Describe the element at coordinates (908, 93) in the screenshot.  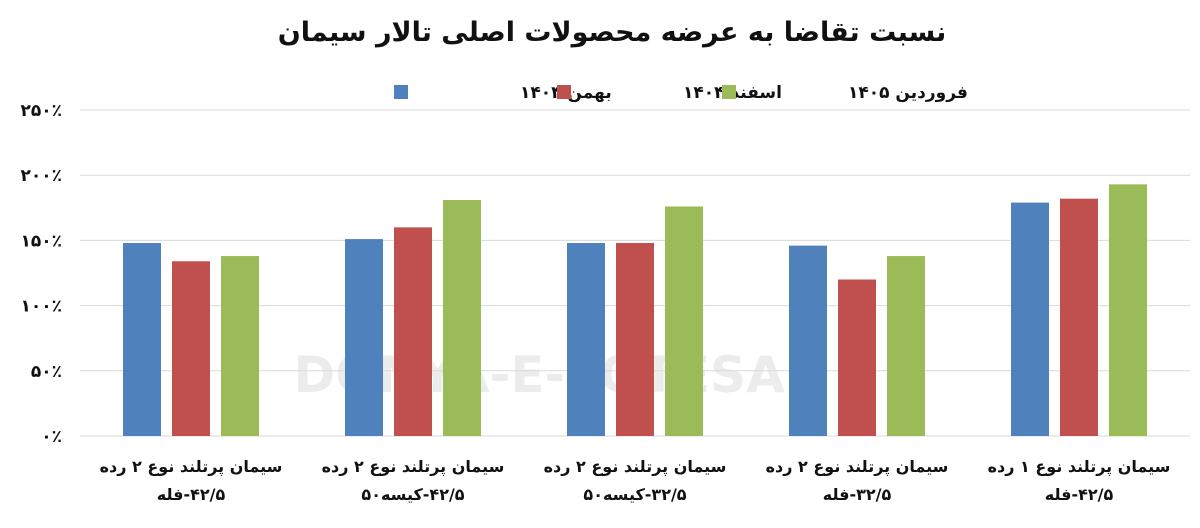
I see `legend-label: فروردین ۱۴۰۵` at that location.